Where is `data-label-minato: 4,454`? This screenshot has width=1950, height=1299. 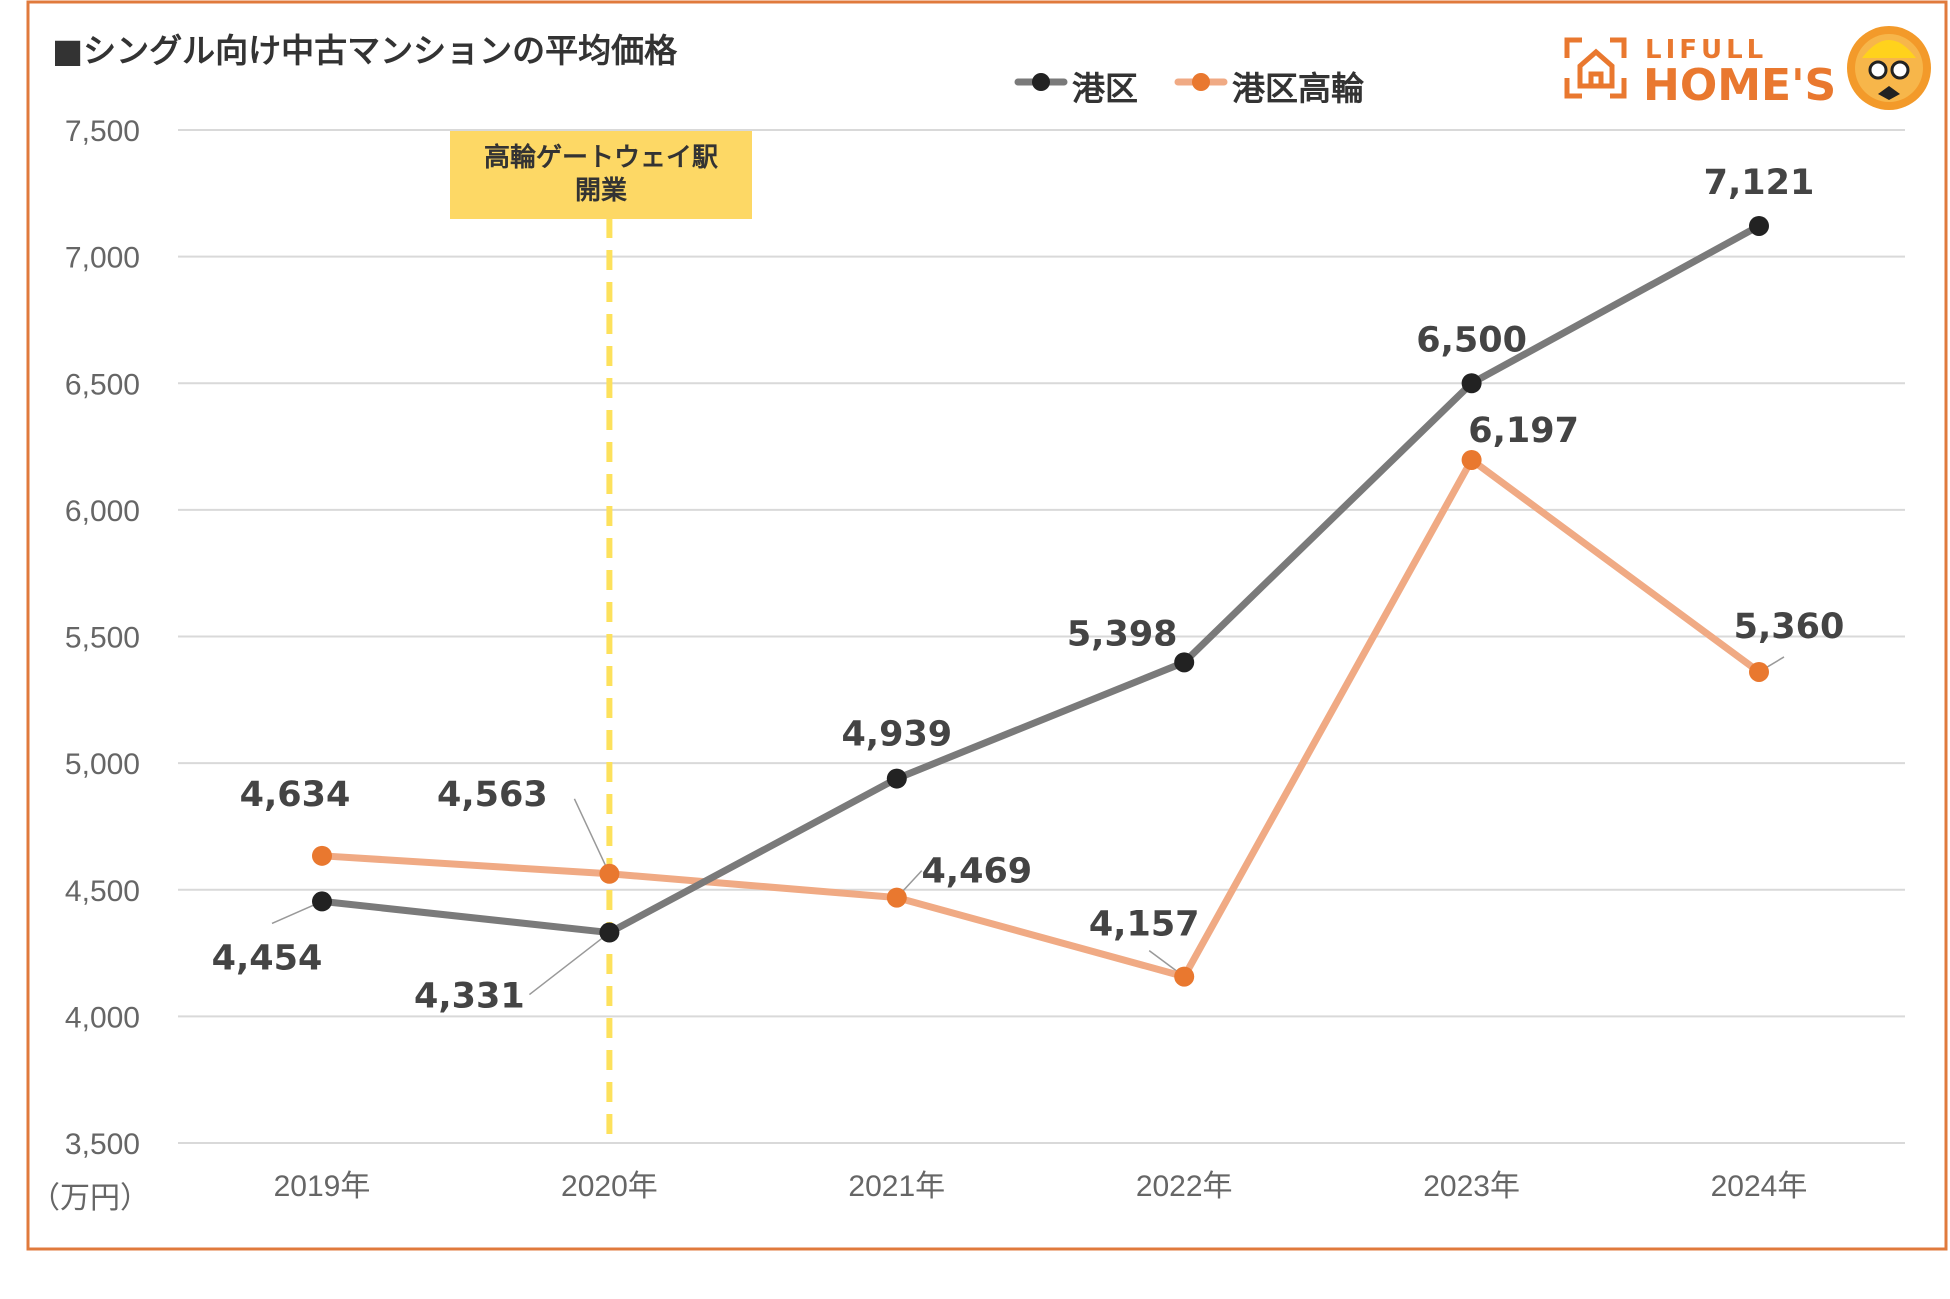 data-label-minato: 4,454 is located at coordinates (267, 958).